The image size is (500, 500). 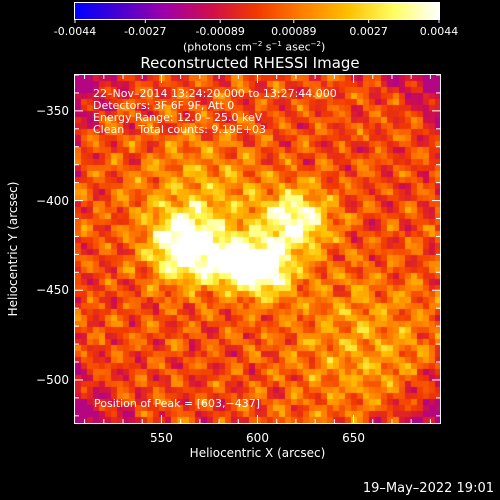 I want to click on y-tick-label: −500, so click(x=52, y=379).